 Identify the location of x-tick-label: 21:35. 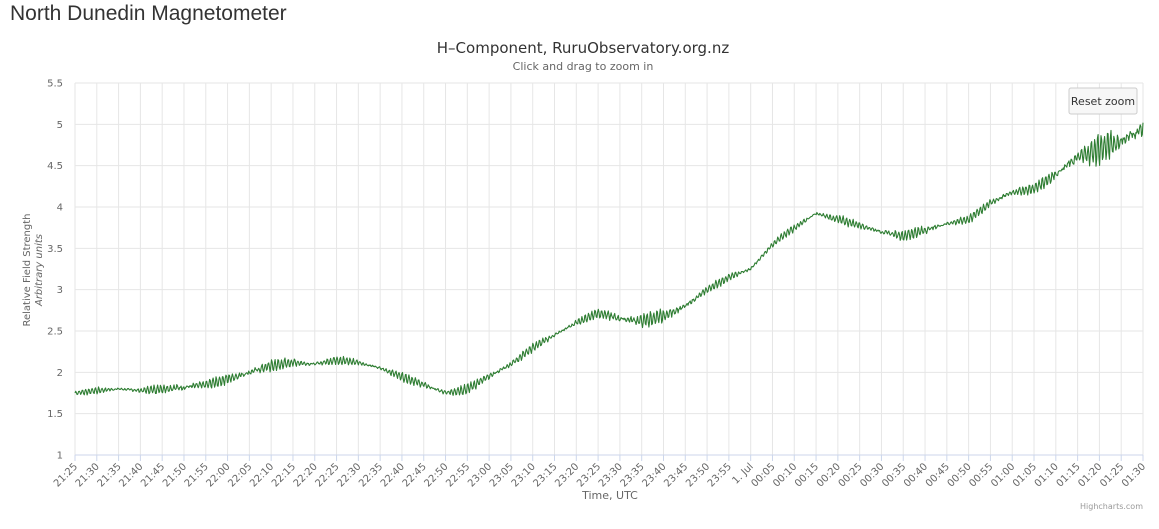
(110, 475).